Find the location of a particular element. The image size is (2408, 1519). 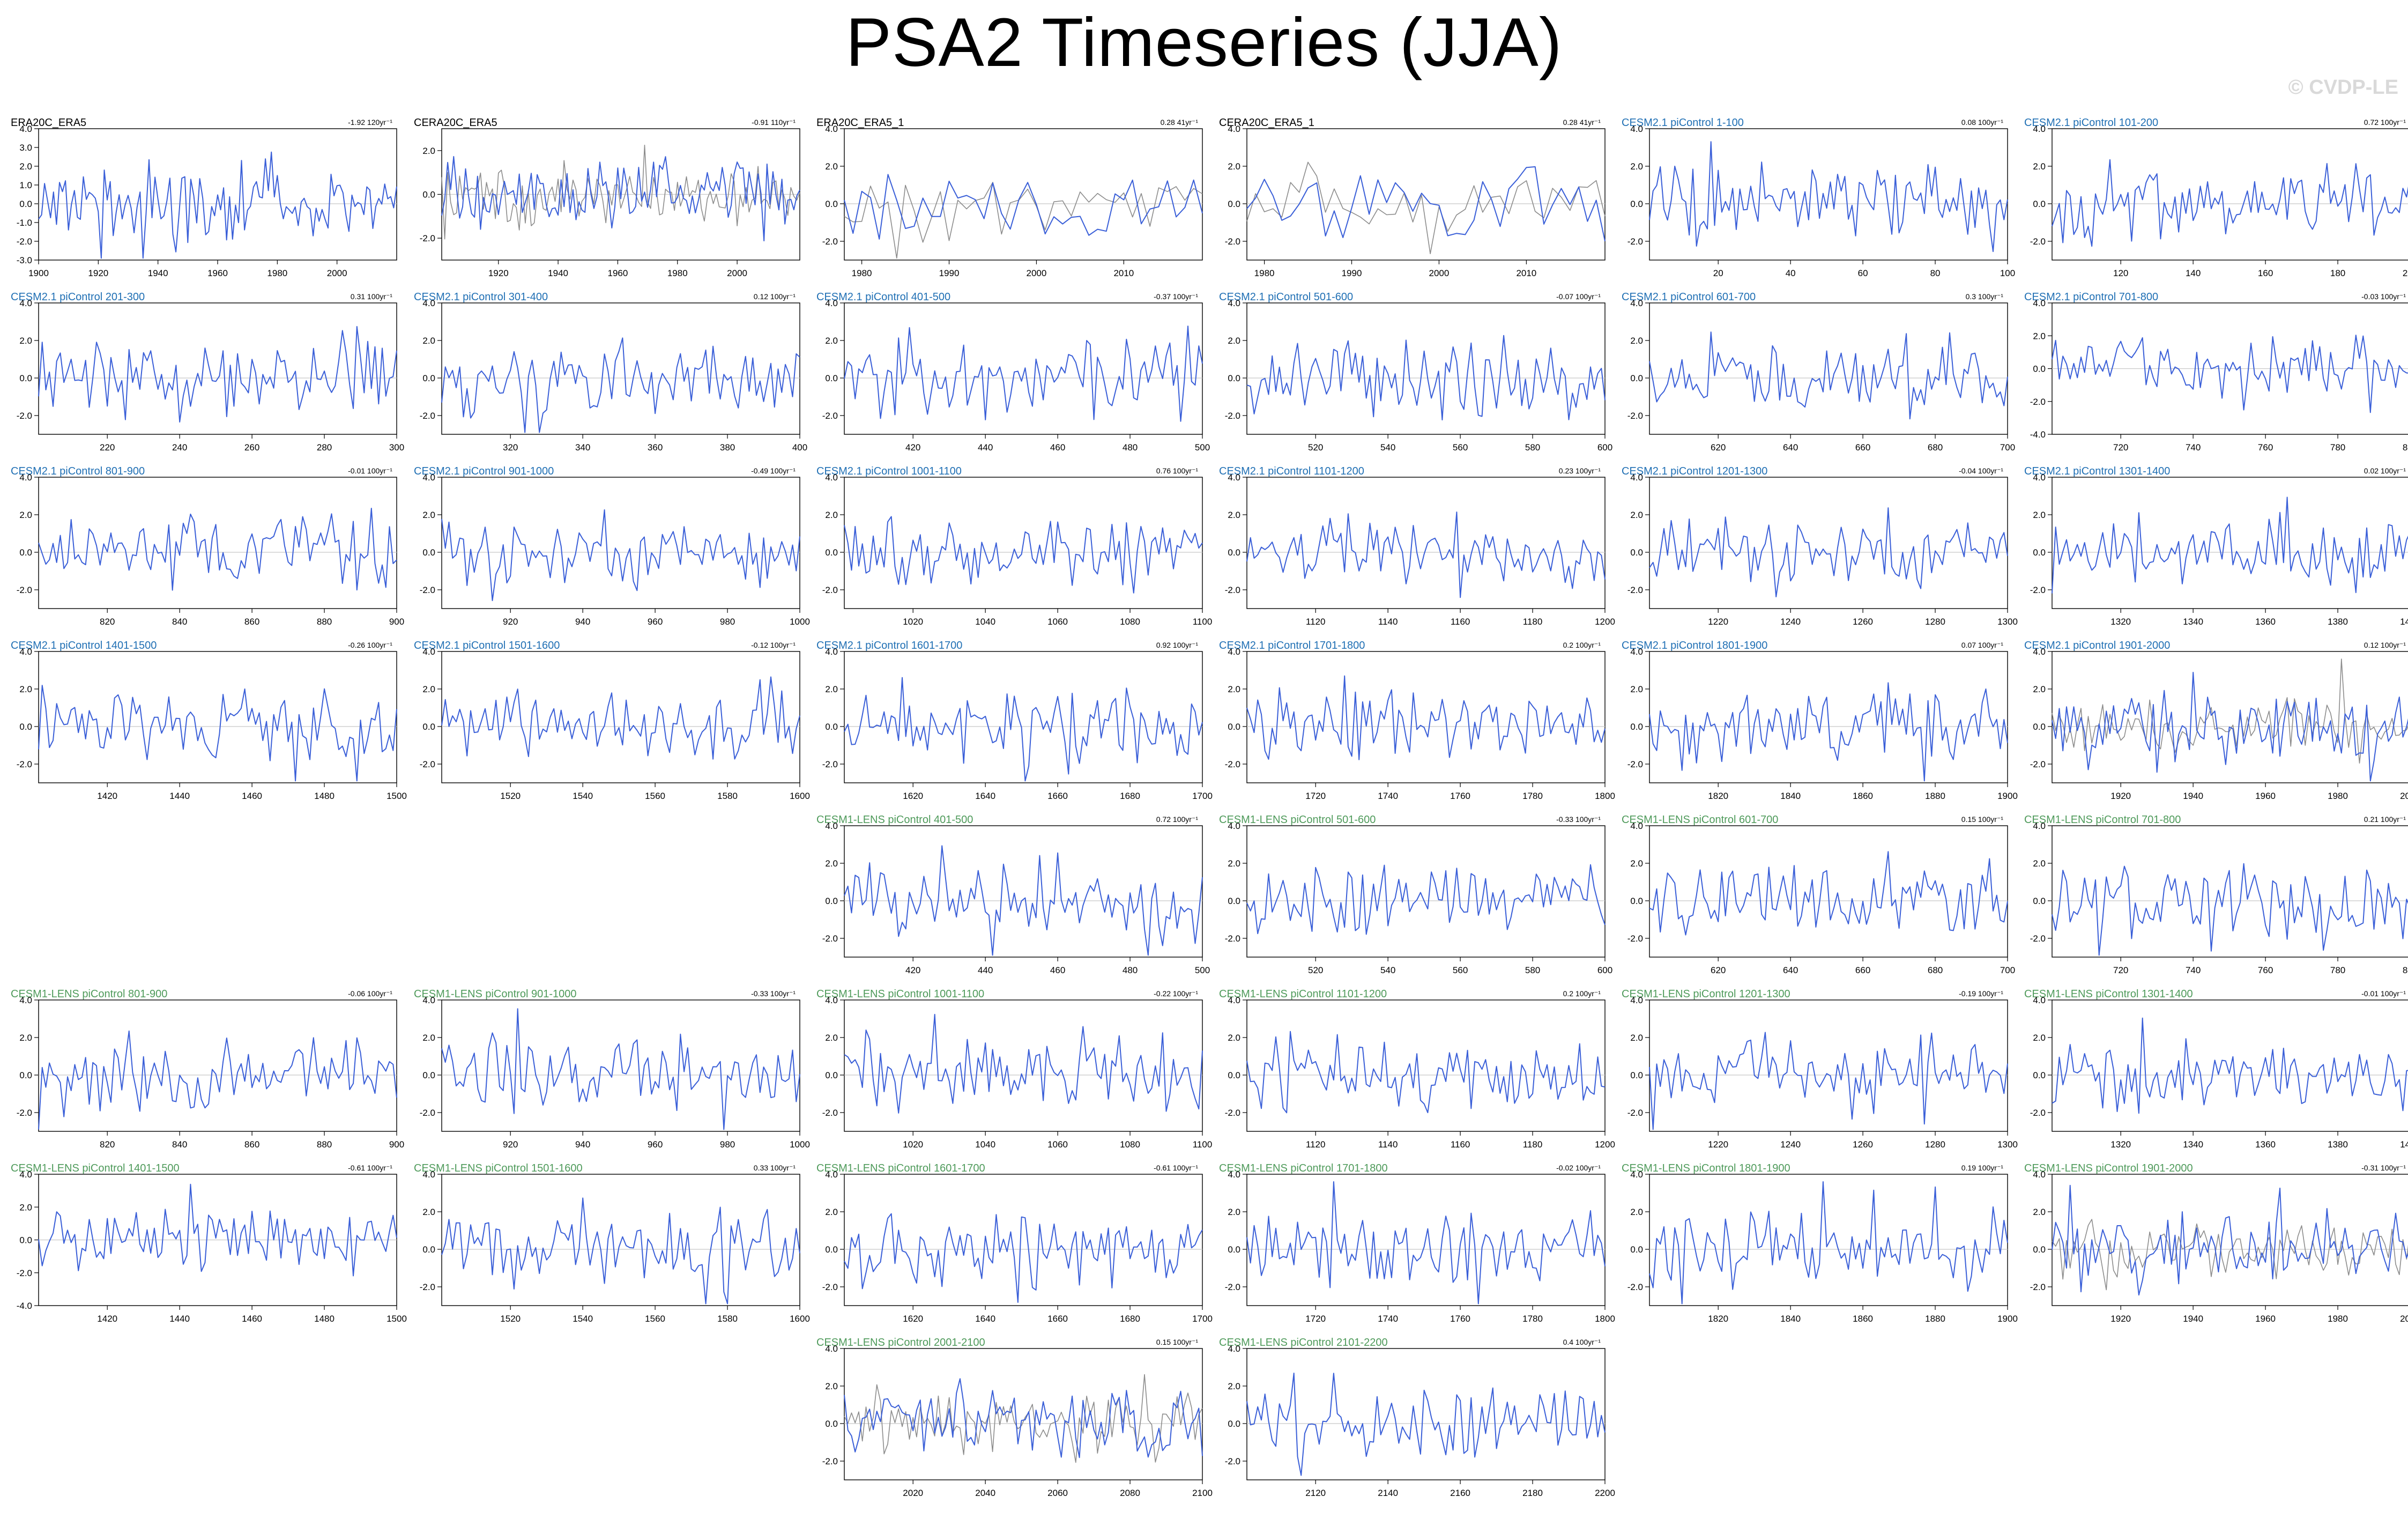

panel-title: CESM2.1 piControl 401-500 is located at coordinates (884, 297).